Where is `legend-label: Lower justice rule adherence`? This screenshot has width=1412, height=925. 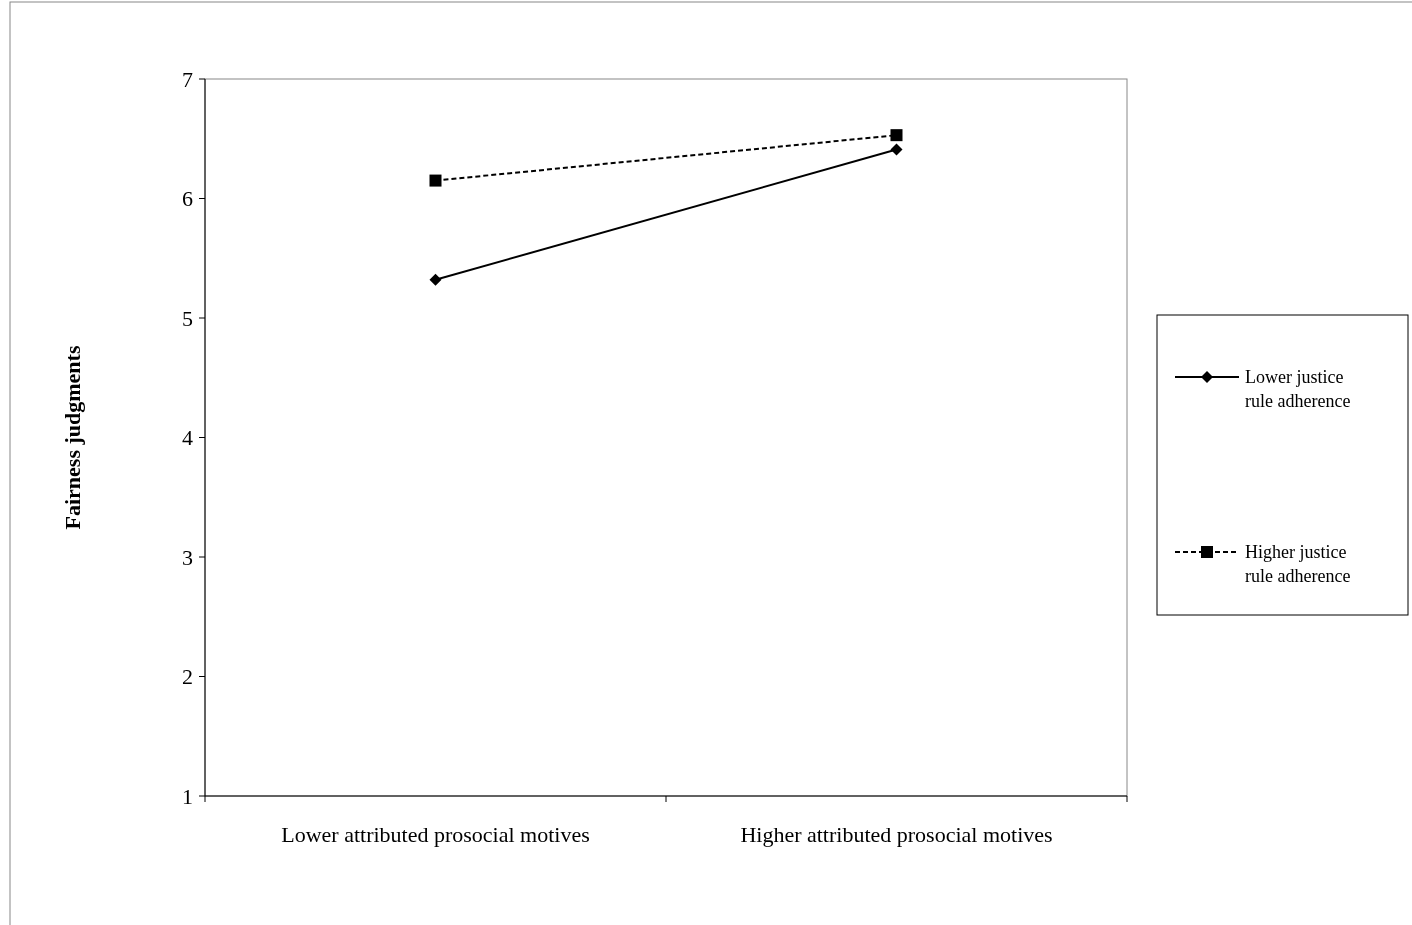
legend-label: Lower justice rule adherence is located at coordinates (1298, 389).